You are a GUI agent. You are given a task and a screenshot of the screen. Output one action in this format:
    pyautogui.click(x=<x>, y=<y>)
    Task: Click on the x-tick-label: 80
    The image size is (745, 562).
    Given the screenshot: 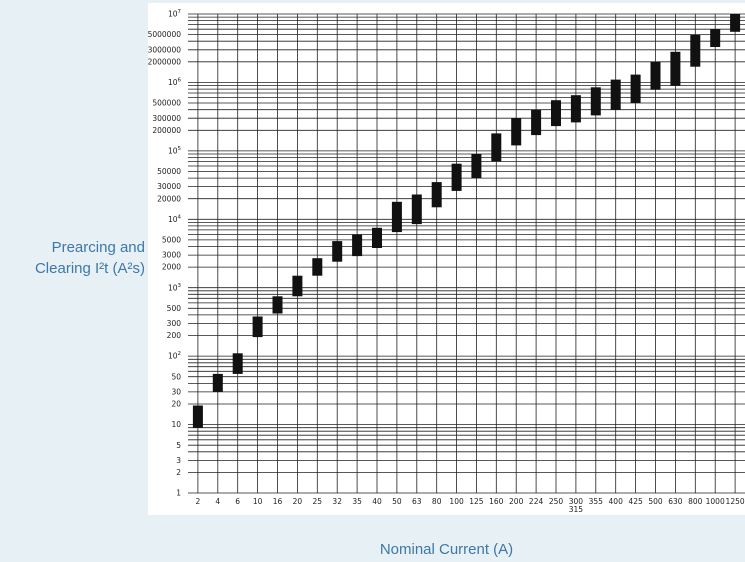 What is the action you would take?
    pyautogui.click(x=437, y=501)
    